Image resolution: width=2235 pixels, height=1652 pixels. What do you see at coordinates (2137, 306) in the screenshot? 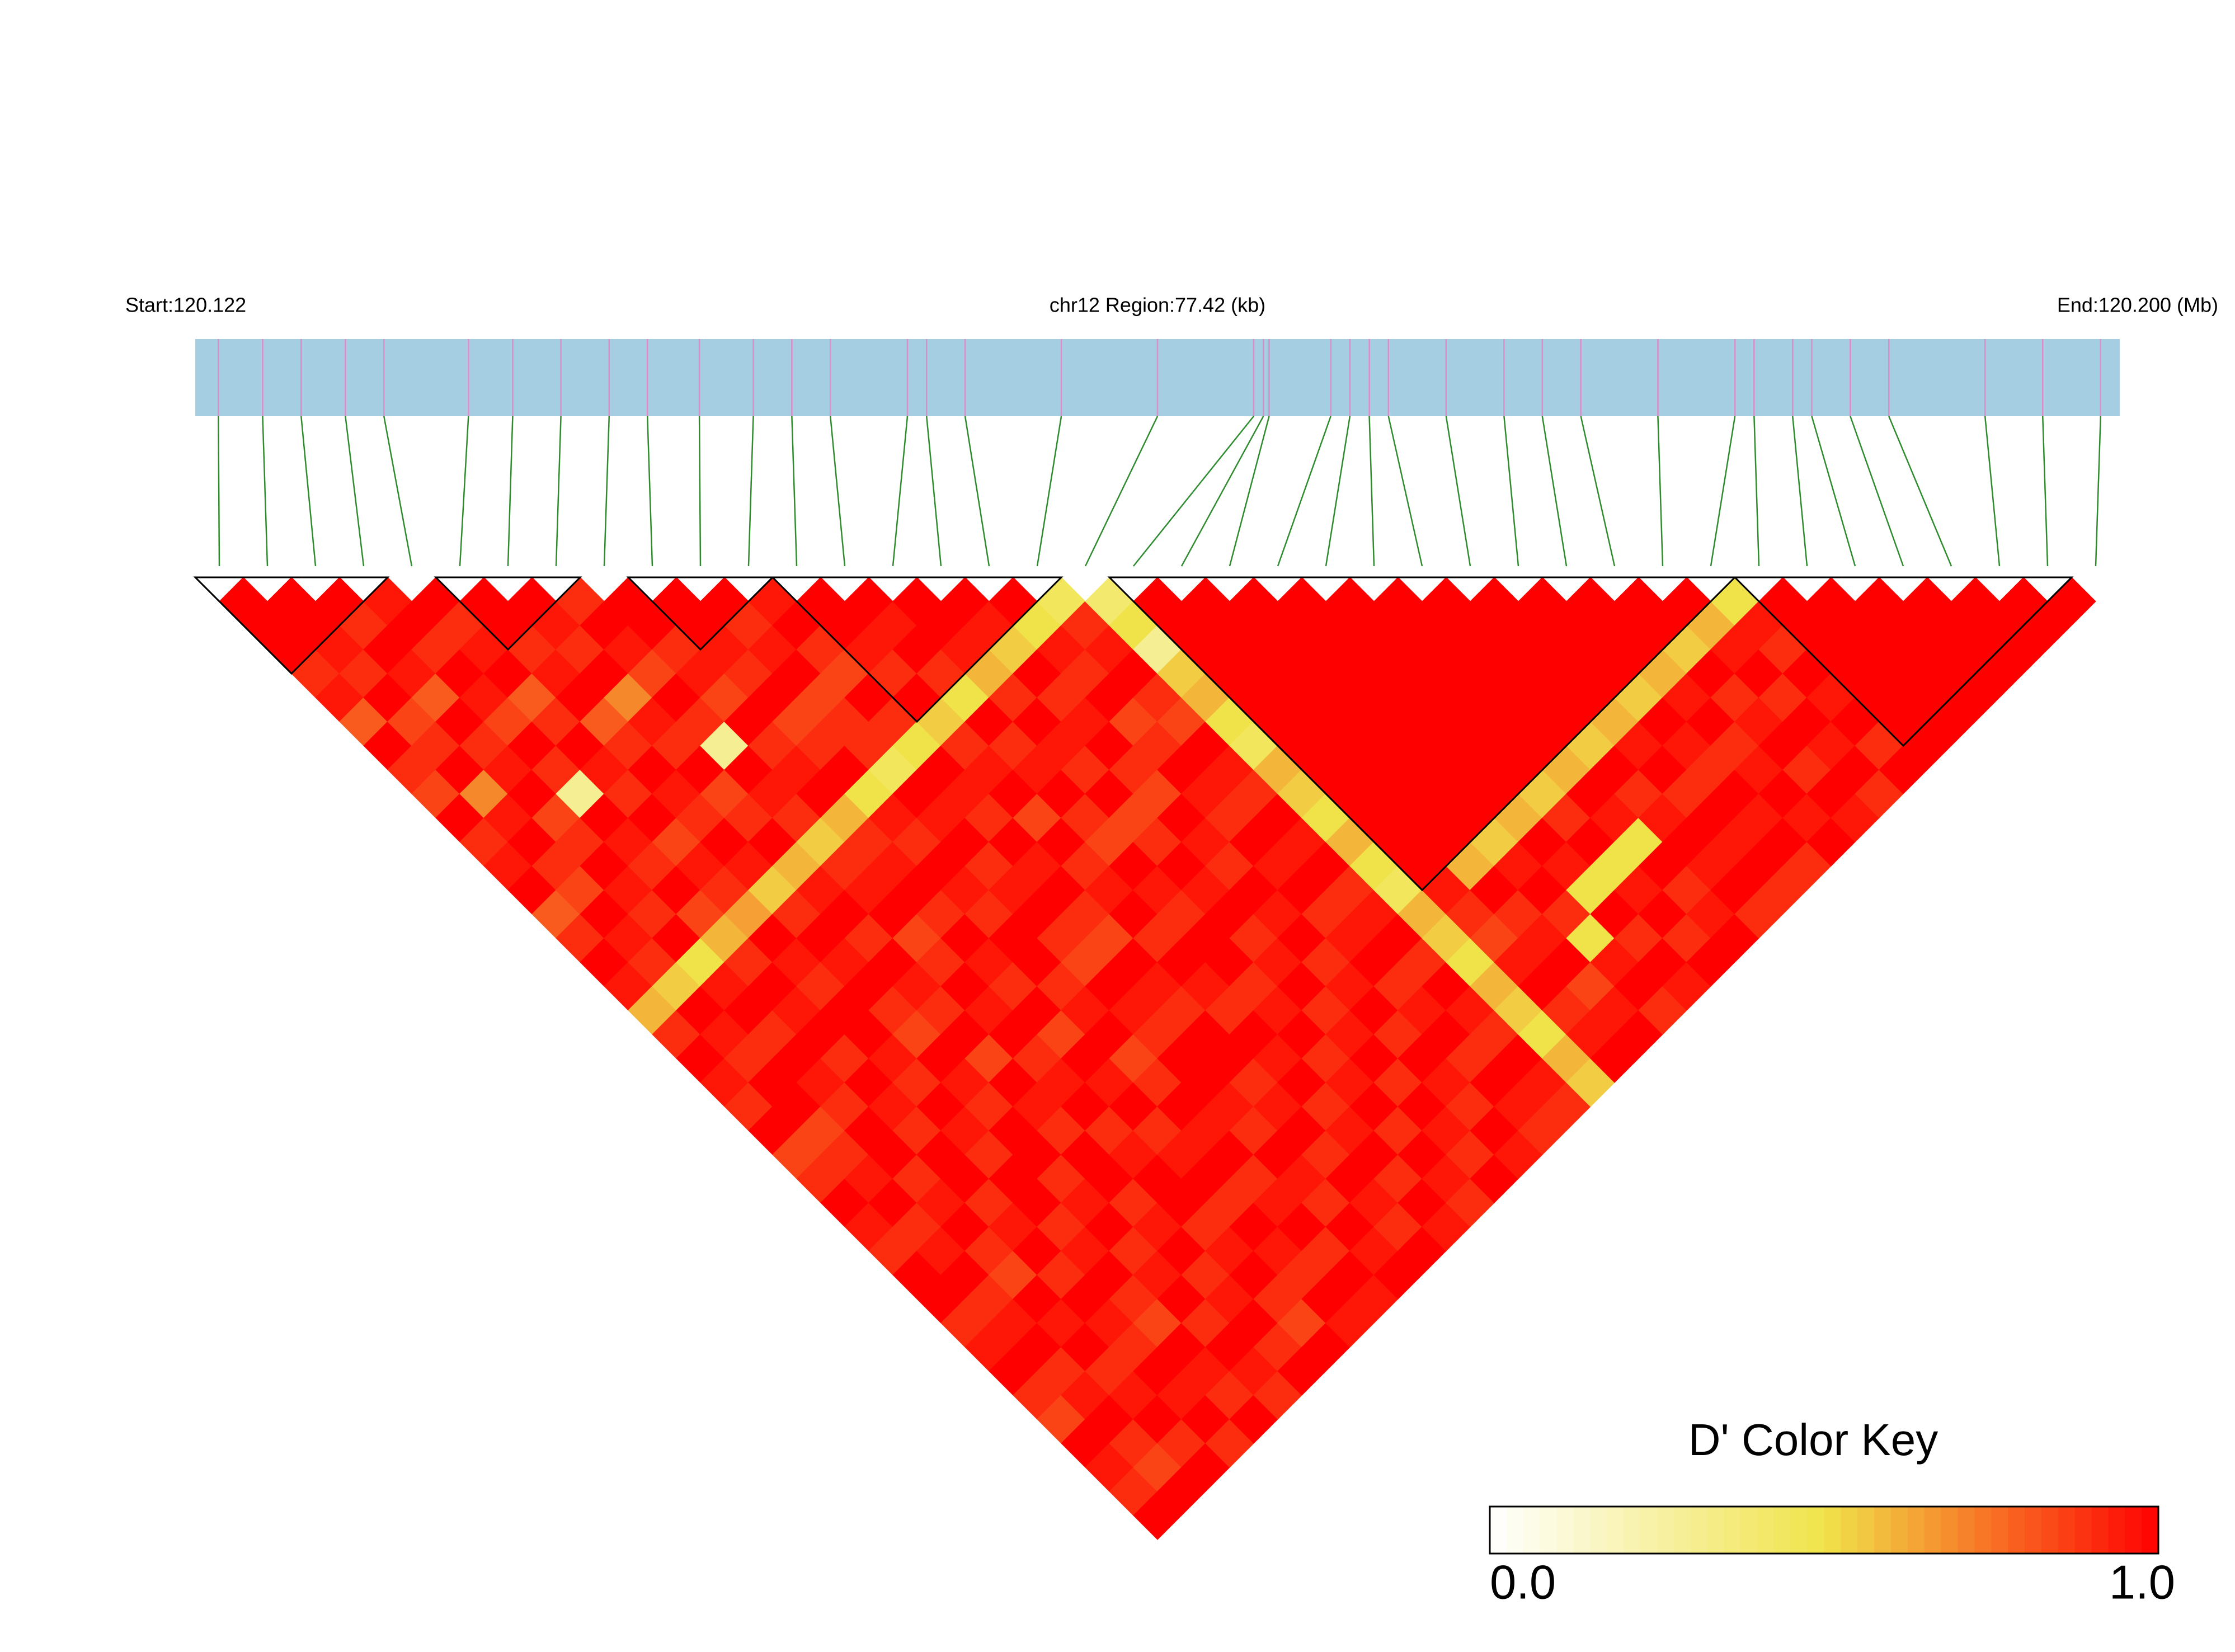
I see `end-label: End:120.200 (Mb)` at bounding box center [2137, 306].